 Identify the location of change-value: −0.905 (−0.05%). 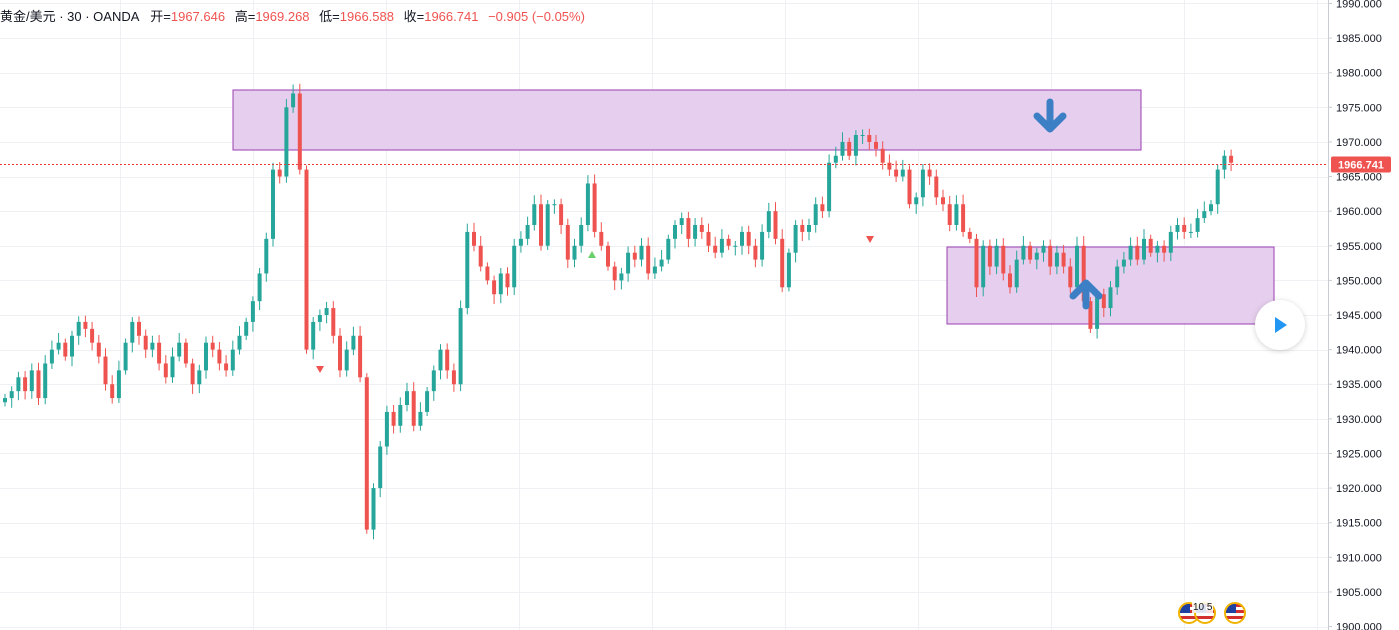
(536, 16).